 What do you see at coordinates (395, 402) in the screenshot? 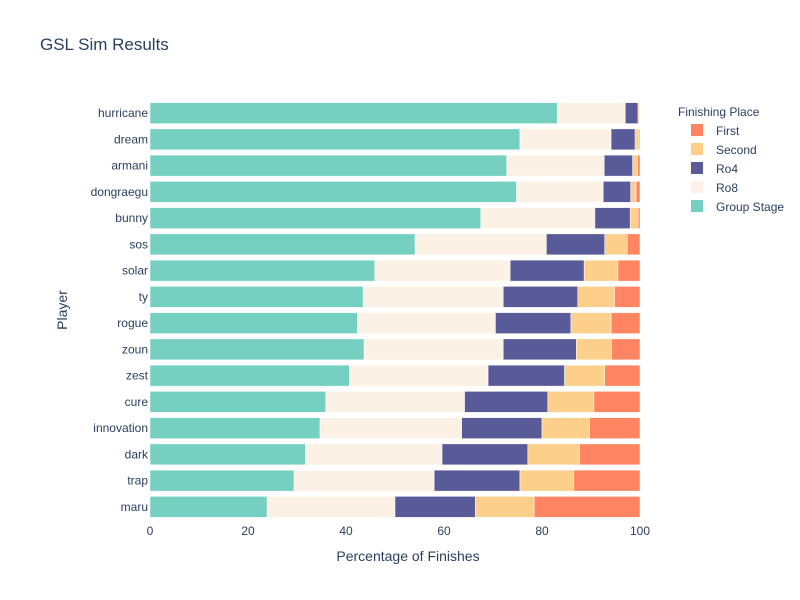
I see `bar-cure-ro8` at bounding box center [395, 402].